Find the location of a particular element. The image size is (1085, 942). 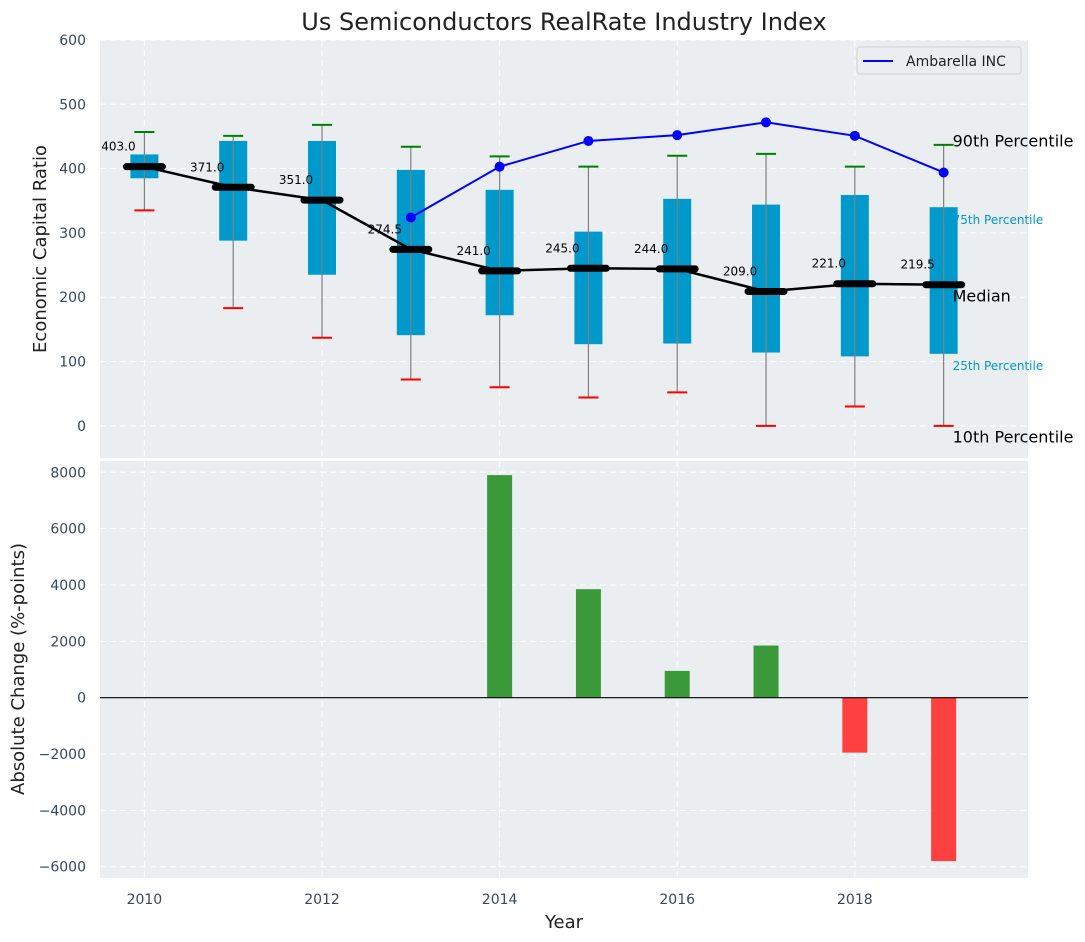

x-tick-label: 2016 is located at coordinates (677, 900).